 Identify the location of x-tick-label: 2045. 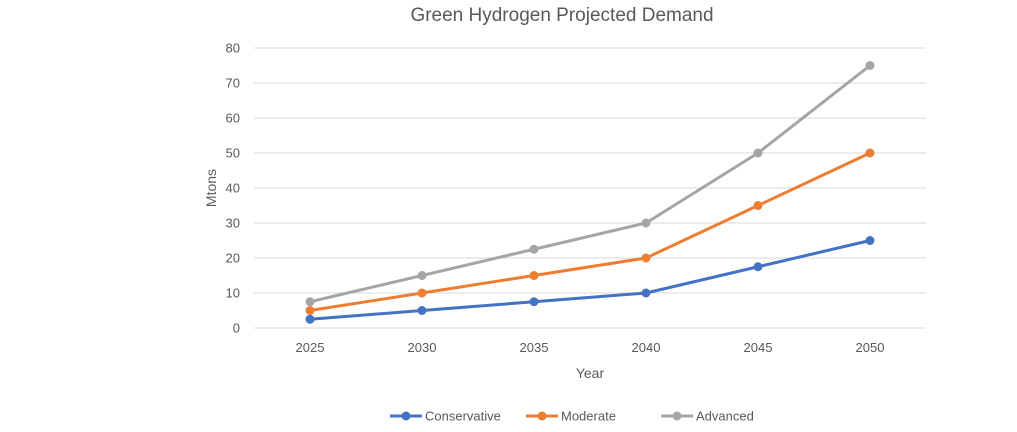
(758, 347).